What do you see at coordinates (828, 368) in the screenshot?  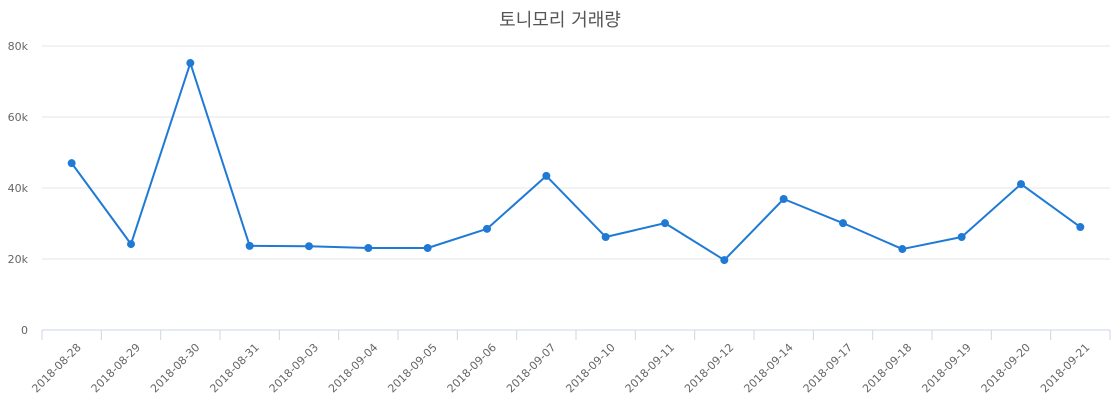 I see `x-tick-label: 2018-09-17` at bounding box center [828, 368].